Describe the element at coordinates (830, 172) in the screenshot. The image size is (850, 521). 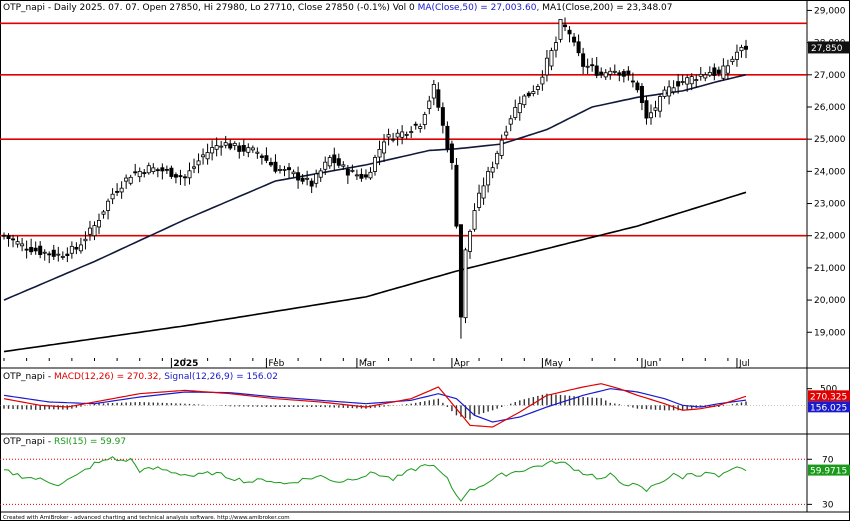
I see `price-y-tick-label: 24,000` at that location.